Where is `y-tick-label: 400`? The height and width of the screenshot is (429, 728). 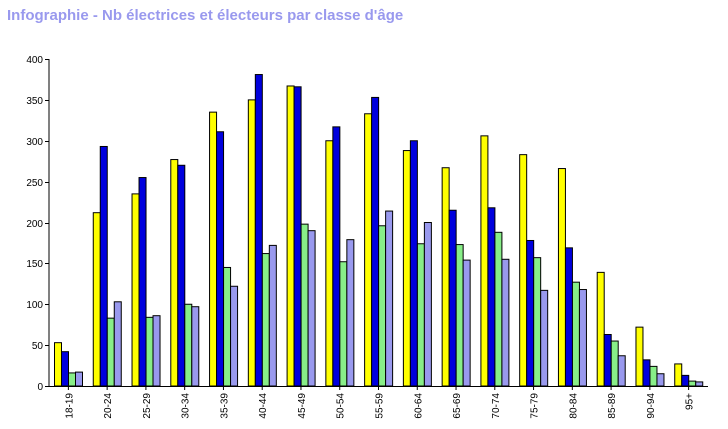 y-tick-label: 400 is located at coordinates (34, 60).